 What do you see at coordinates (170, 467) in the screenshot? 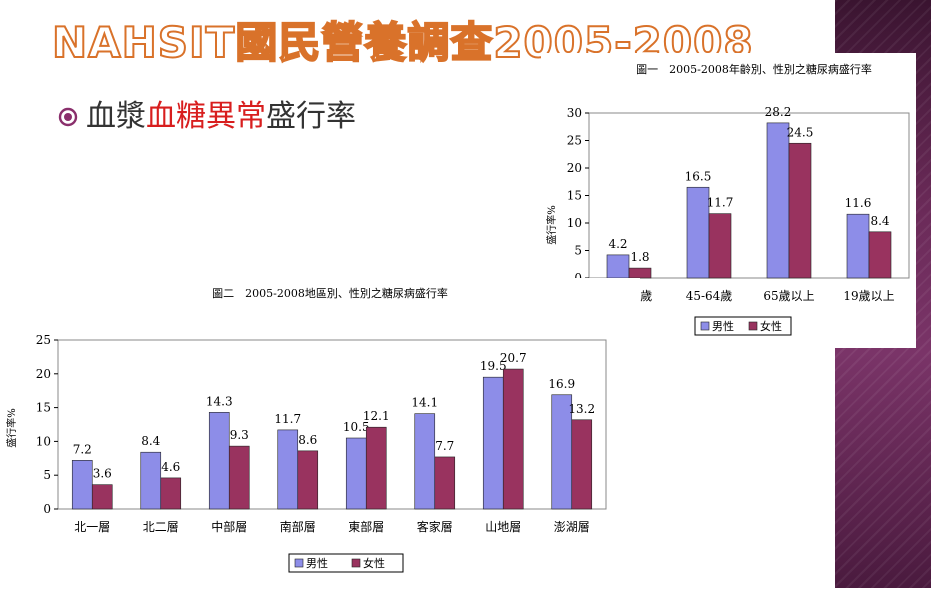
I see `chart-region-data-label: 4.6` at bounding box center [170, 467].